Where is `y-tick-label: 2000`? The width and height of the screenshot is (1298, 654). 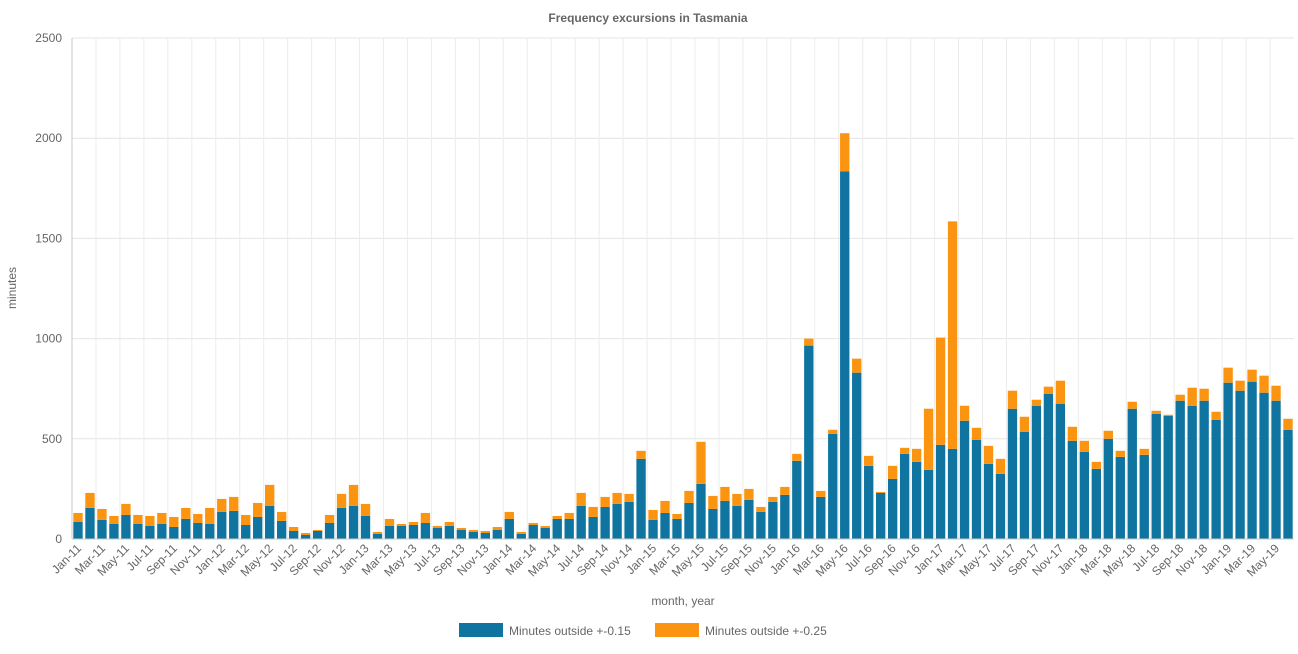 y-tick-label: 2000 is located at coordinates (48, 138).